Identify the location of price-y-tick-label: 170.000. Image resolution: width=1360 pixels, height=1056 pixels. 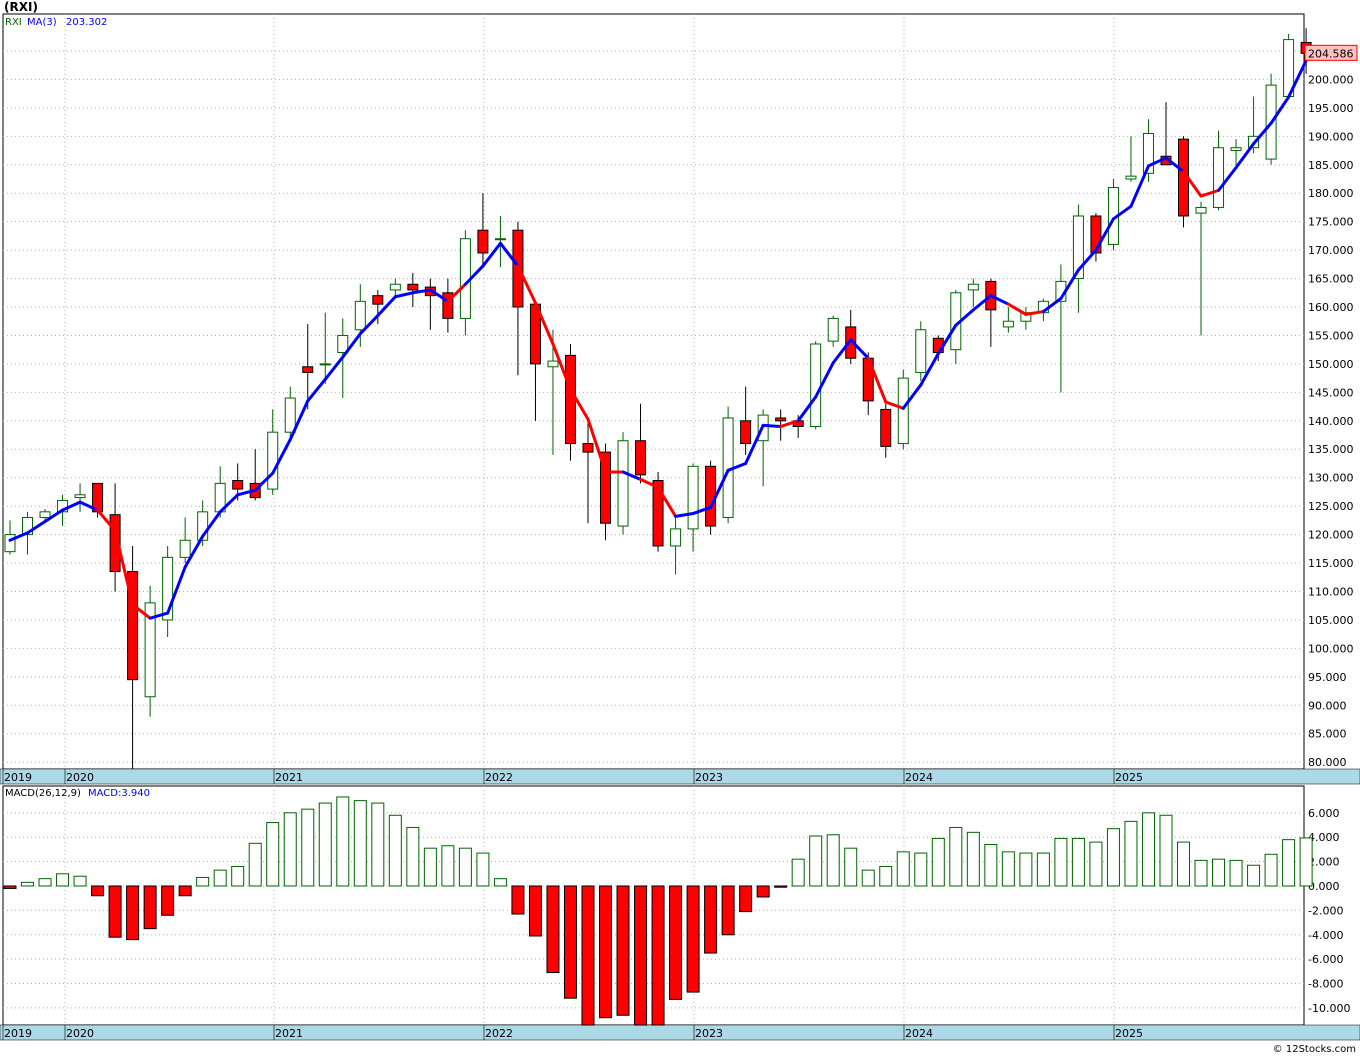
(1331, 250).